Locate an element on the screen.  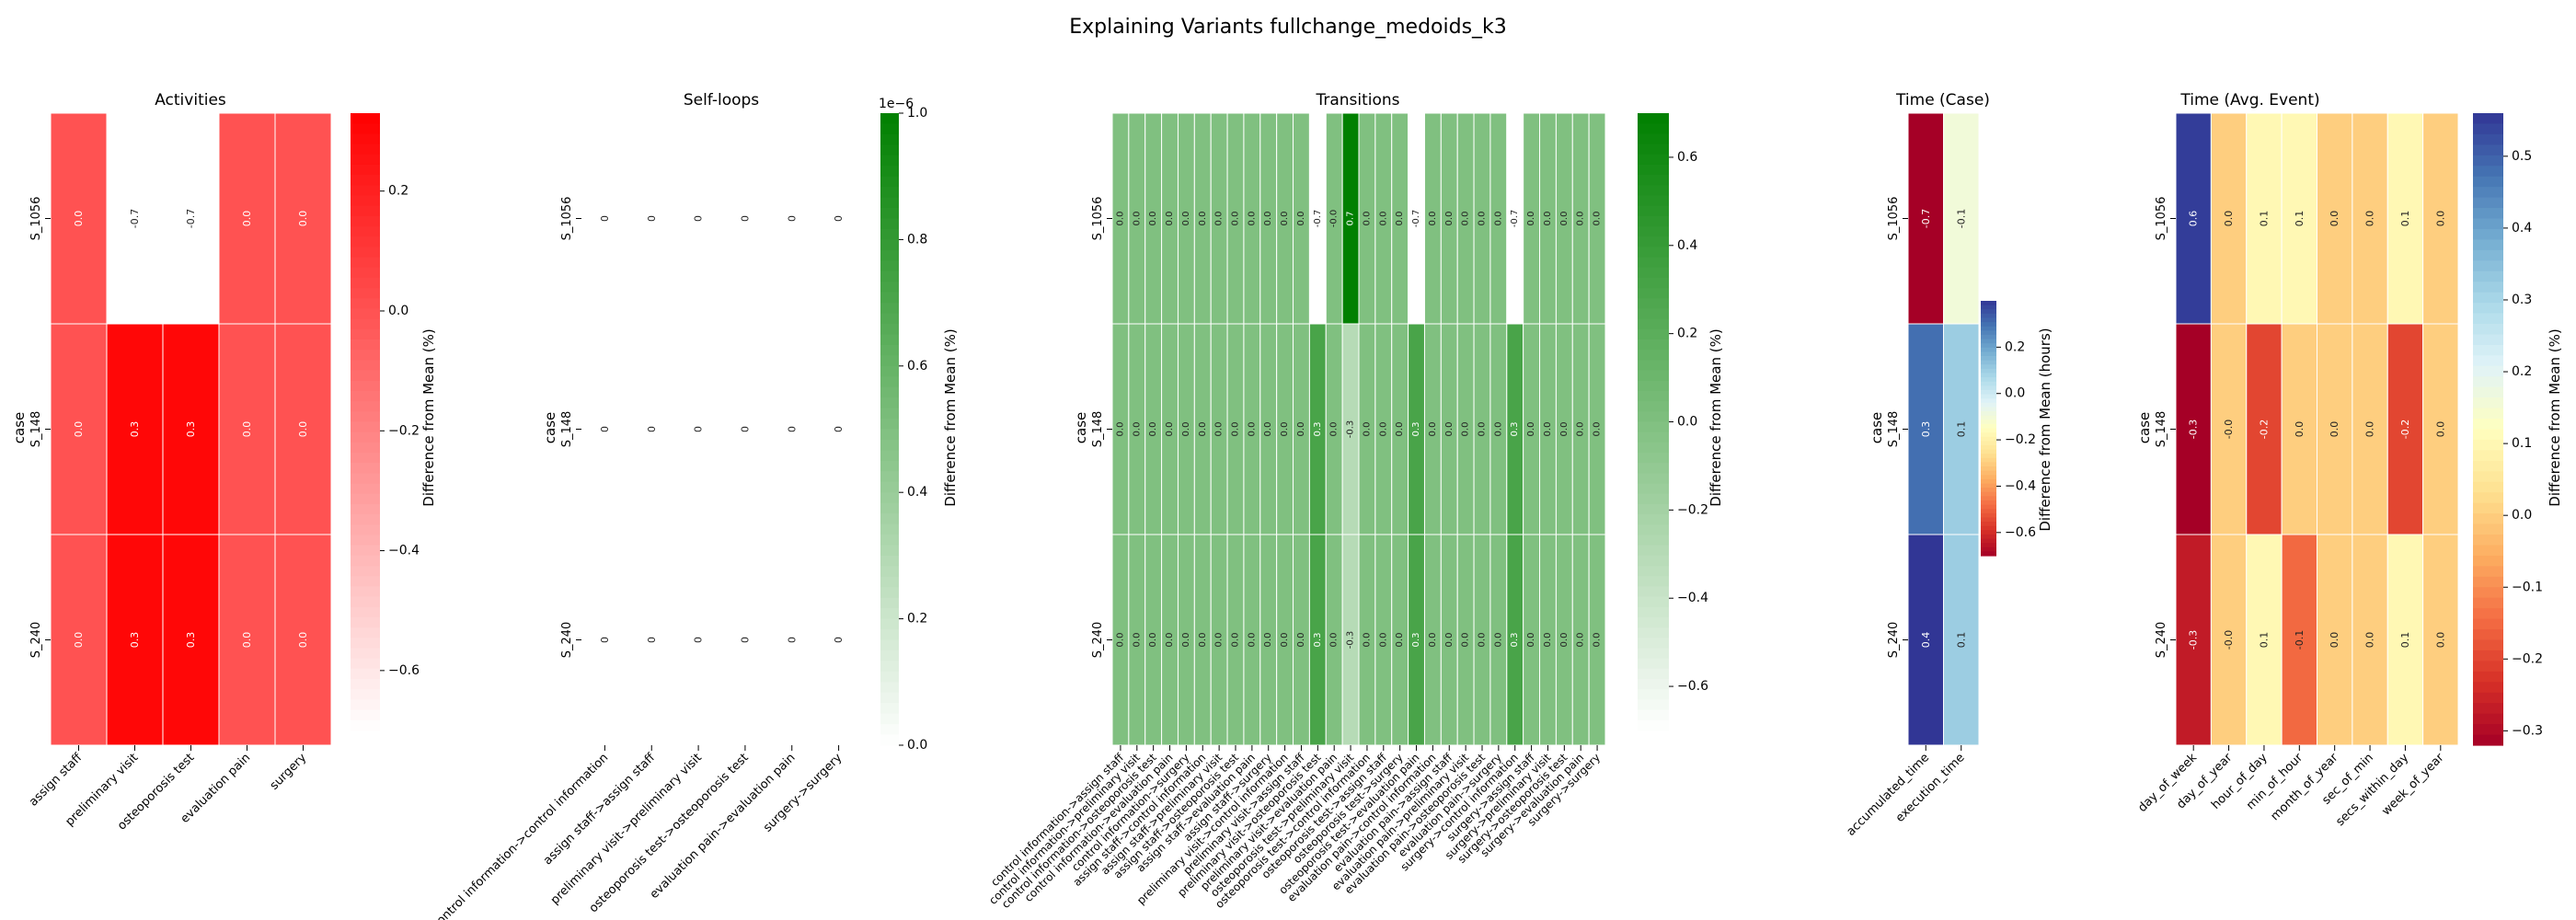
cell-value-label-activities: 0.3 is located at coordinates (191, 429).